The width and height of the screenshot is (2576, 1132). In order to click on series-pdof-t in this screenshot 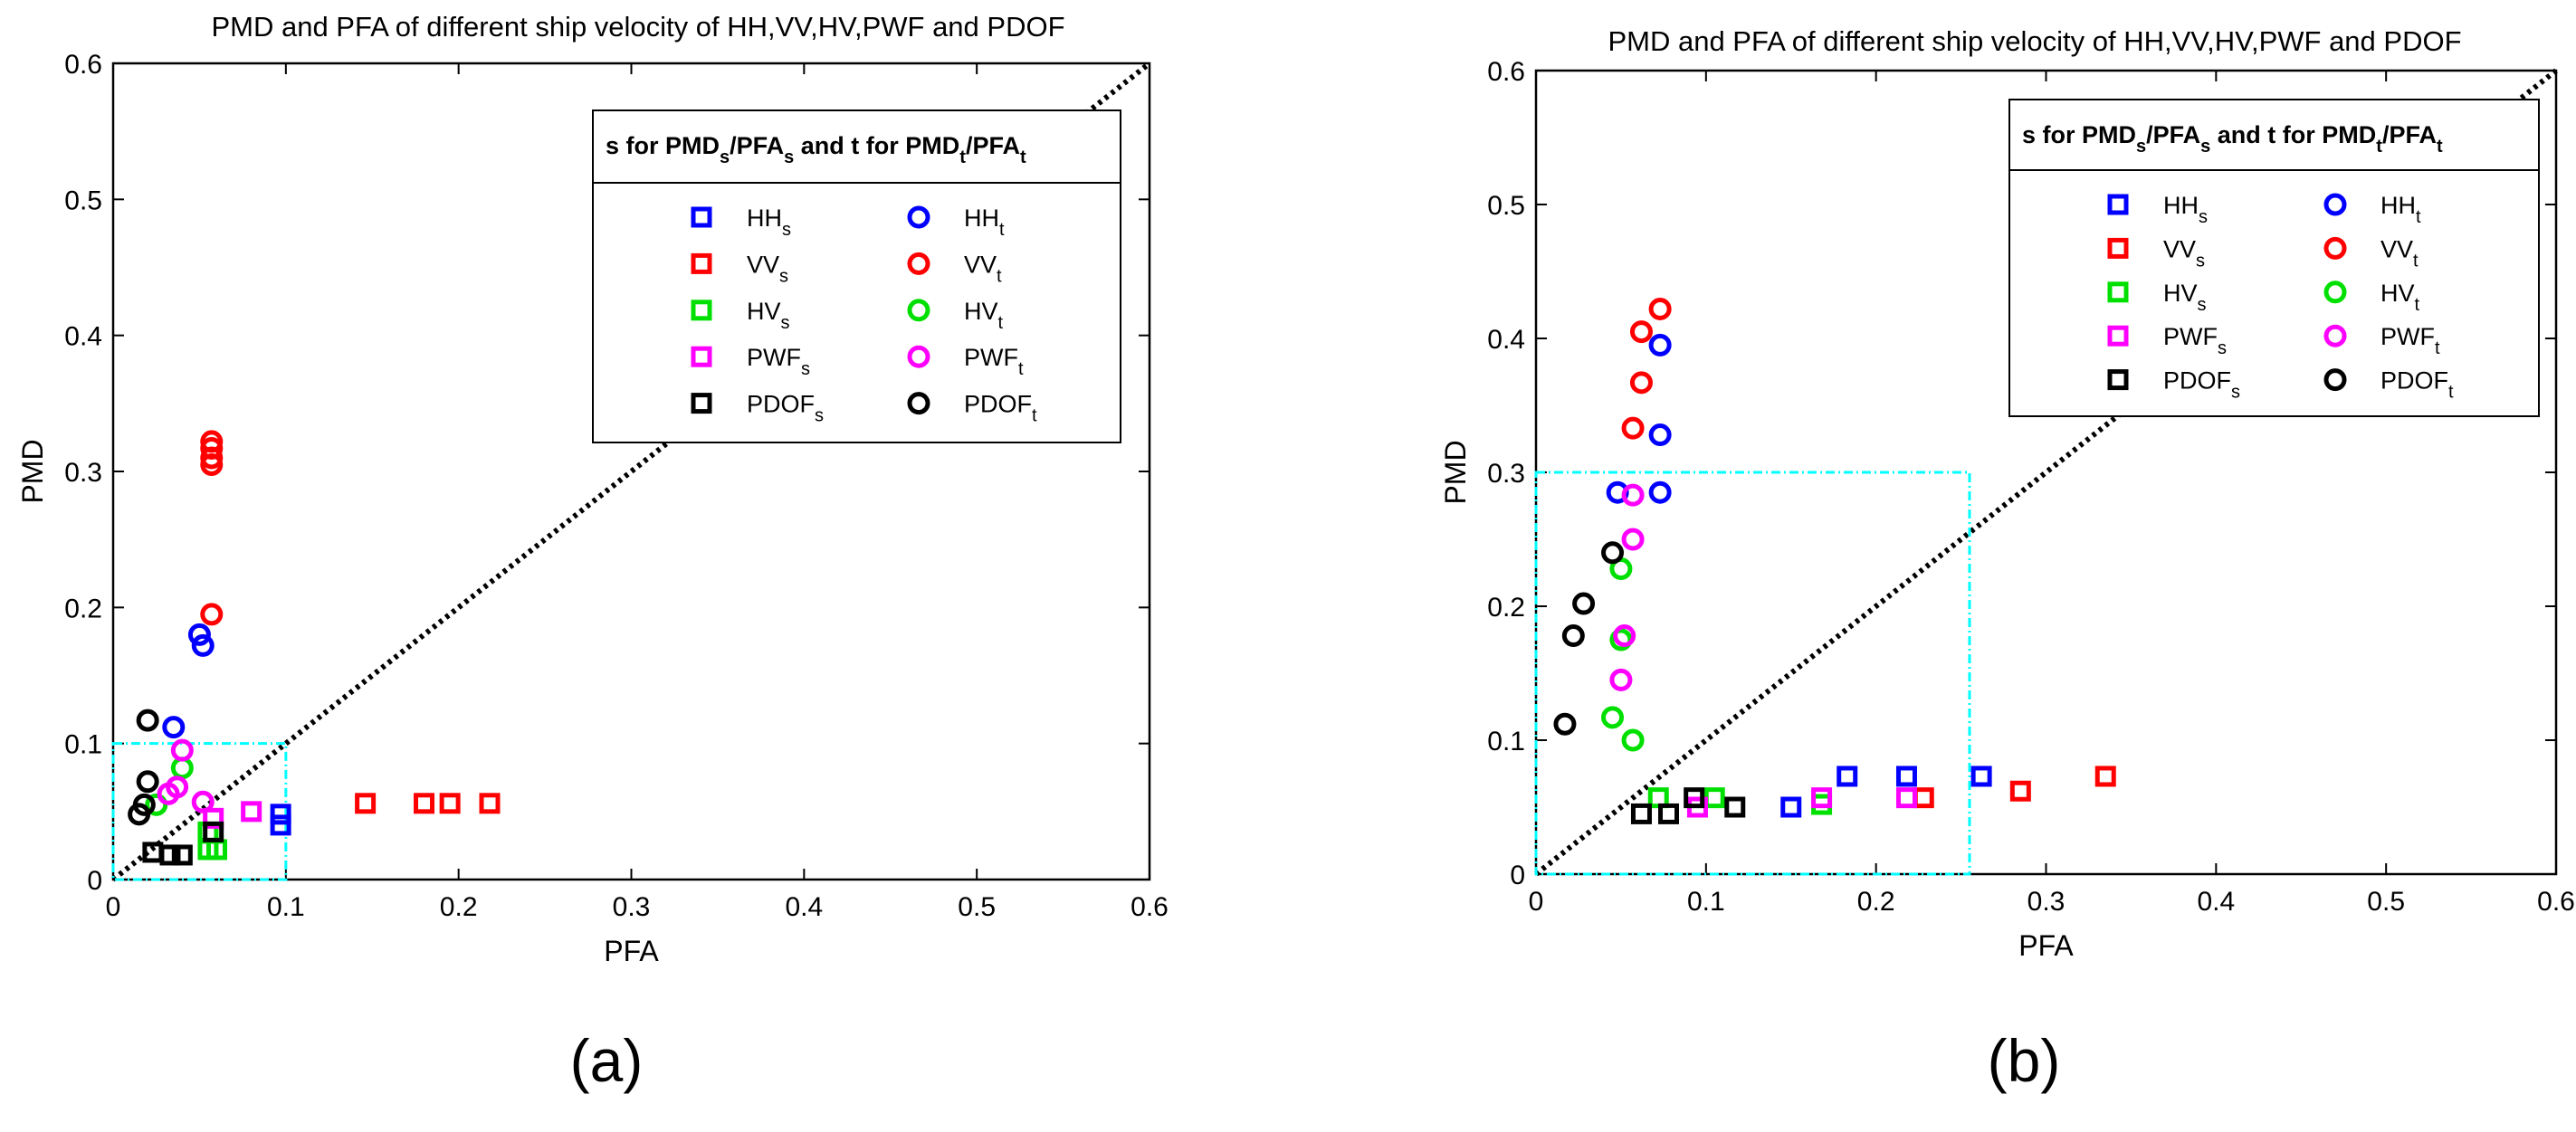, I will do `click(143, 768)`.